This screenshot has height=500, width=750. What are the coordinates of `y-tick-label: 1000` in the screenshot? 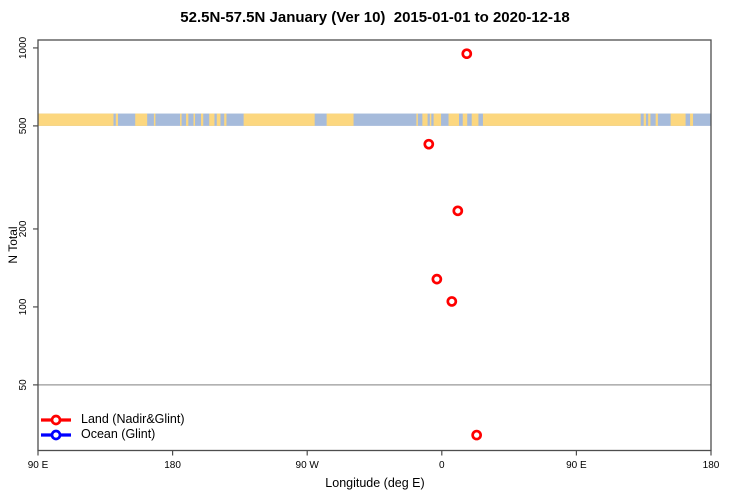 It's located at (23, 47).